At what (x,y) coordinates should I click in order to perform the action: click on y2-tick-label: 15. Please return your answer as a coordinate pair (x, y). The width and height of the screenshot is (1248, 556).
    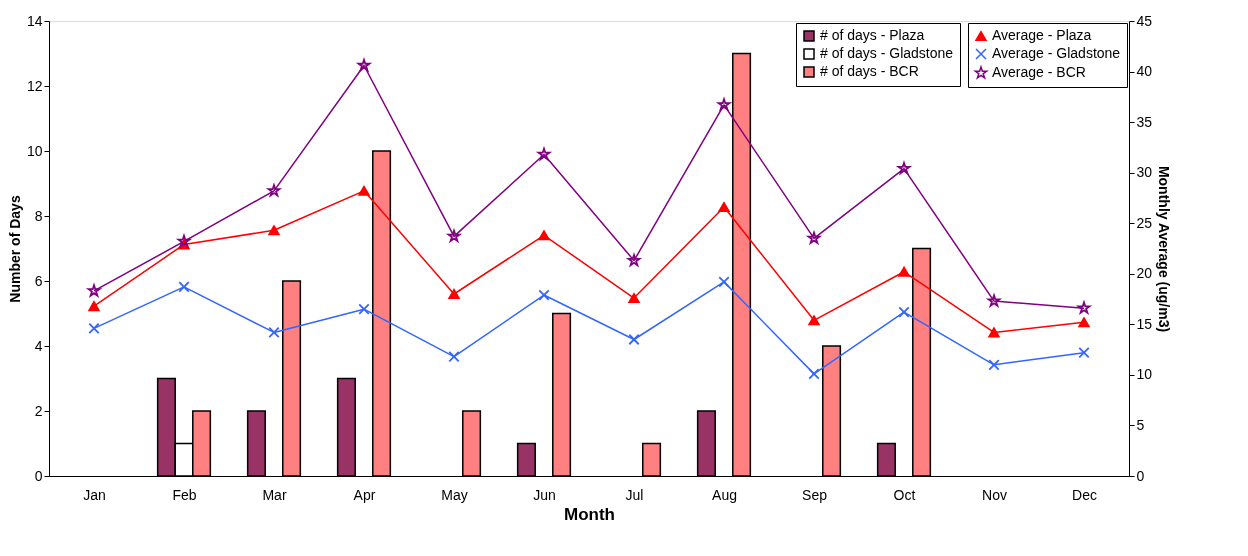
    Looking at the image, I should click on (1144, 323).